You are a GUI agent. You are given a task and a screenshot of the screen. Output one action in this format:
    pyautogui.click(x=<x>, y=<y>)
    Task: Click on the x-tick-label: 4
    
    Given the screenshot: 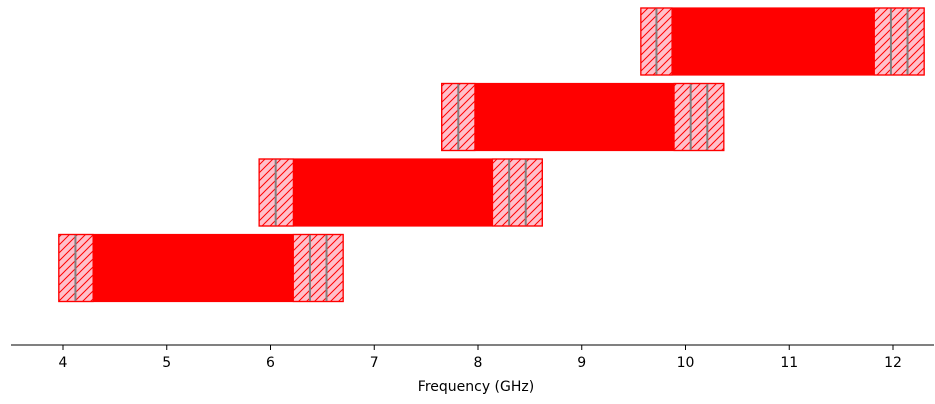 What is the action you would take?
    pyautogui.click(x=63, y=363)
    